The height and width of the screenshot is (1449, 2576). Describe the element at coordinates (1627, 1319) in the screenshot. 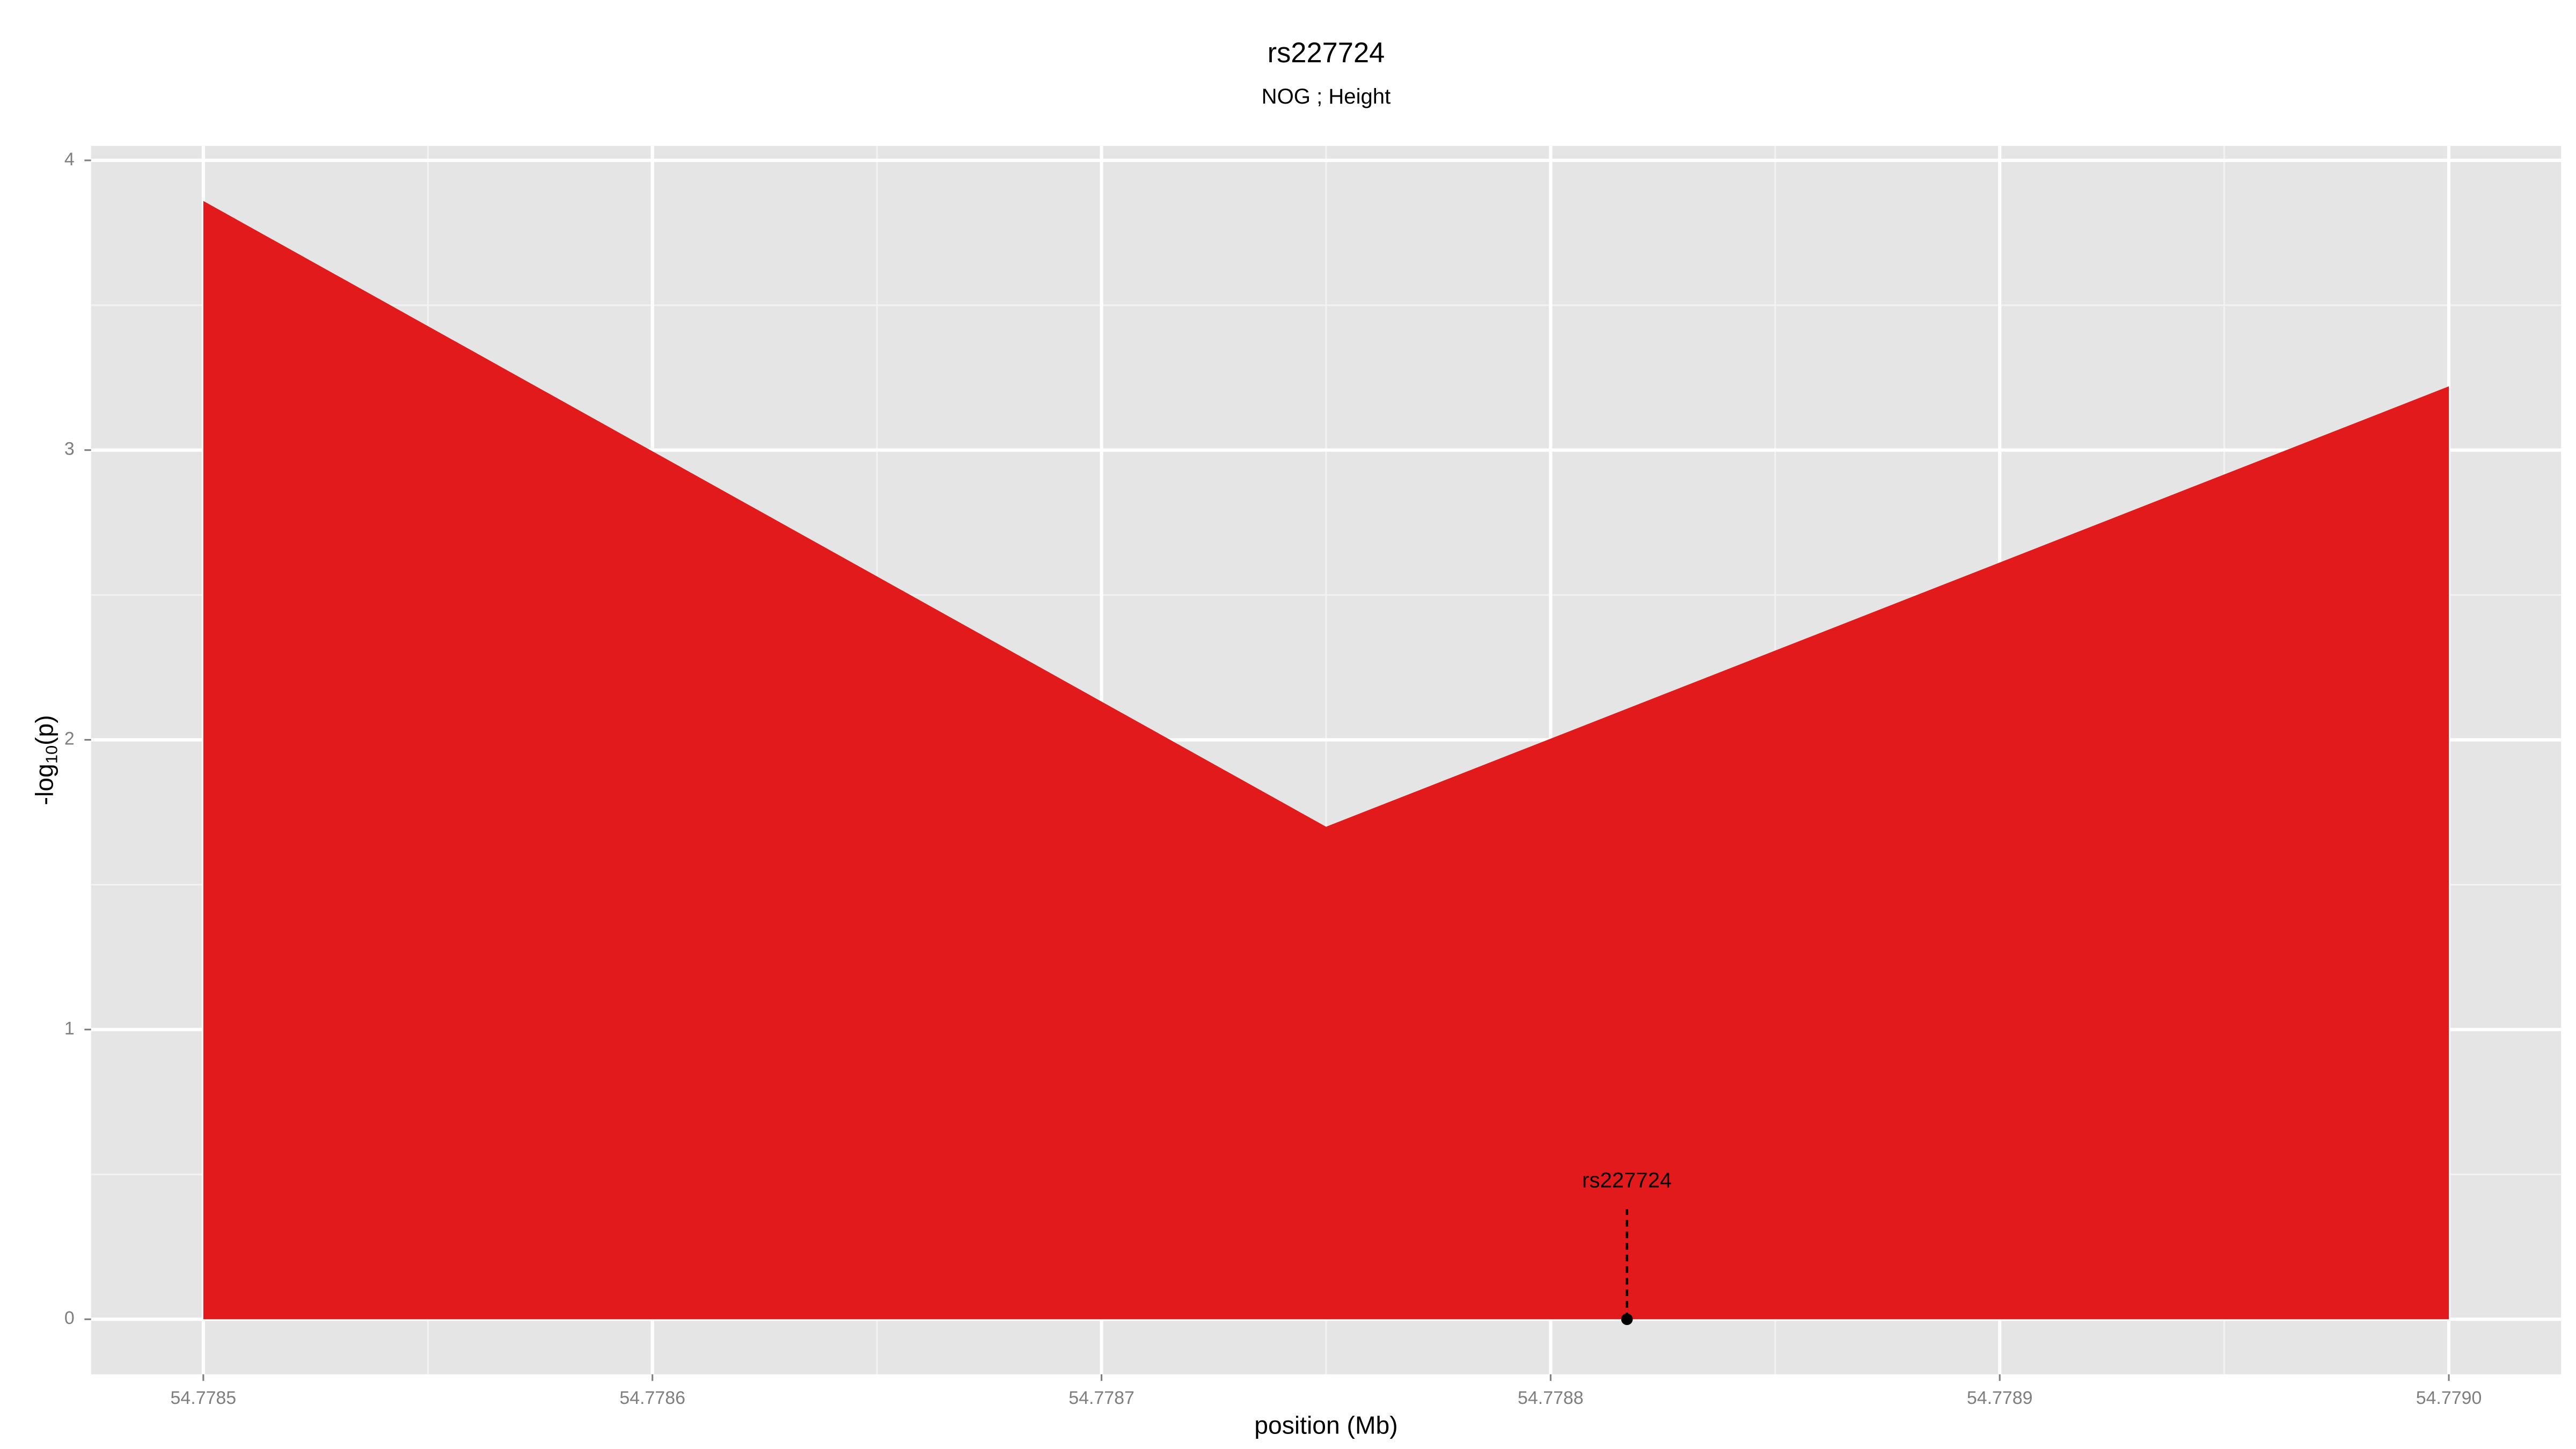

I see `annotation-point` at that location.